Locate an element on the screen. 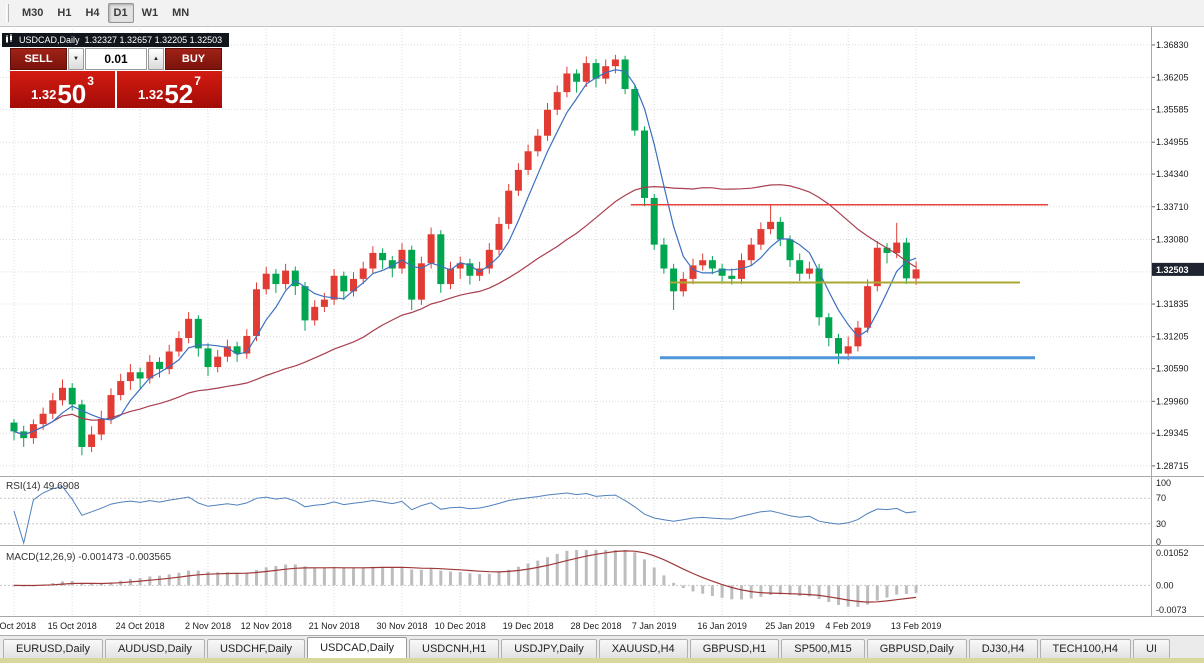  chart-tab-gbpusd-h1: GBPUSD,H1 is located at coordinates (734, 648).